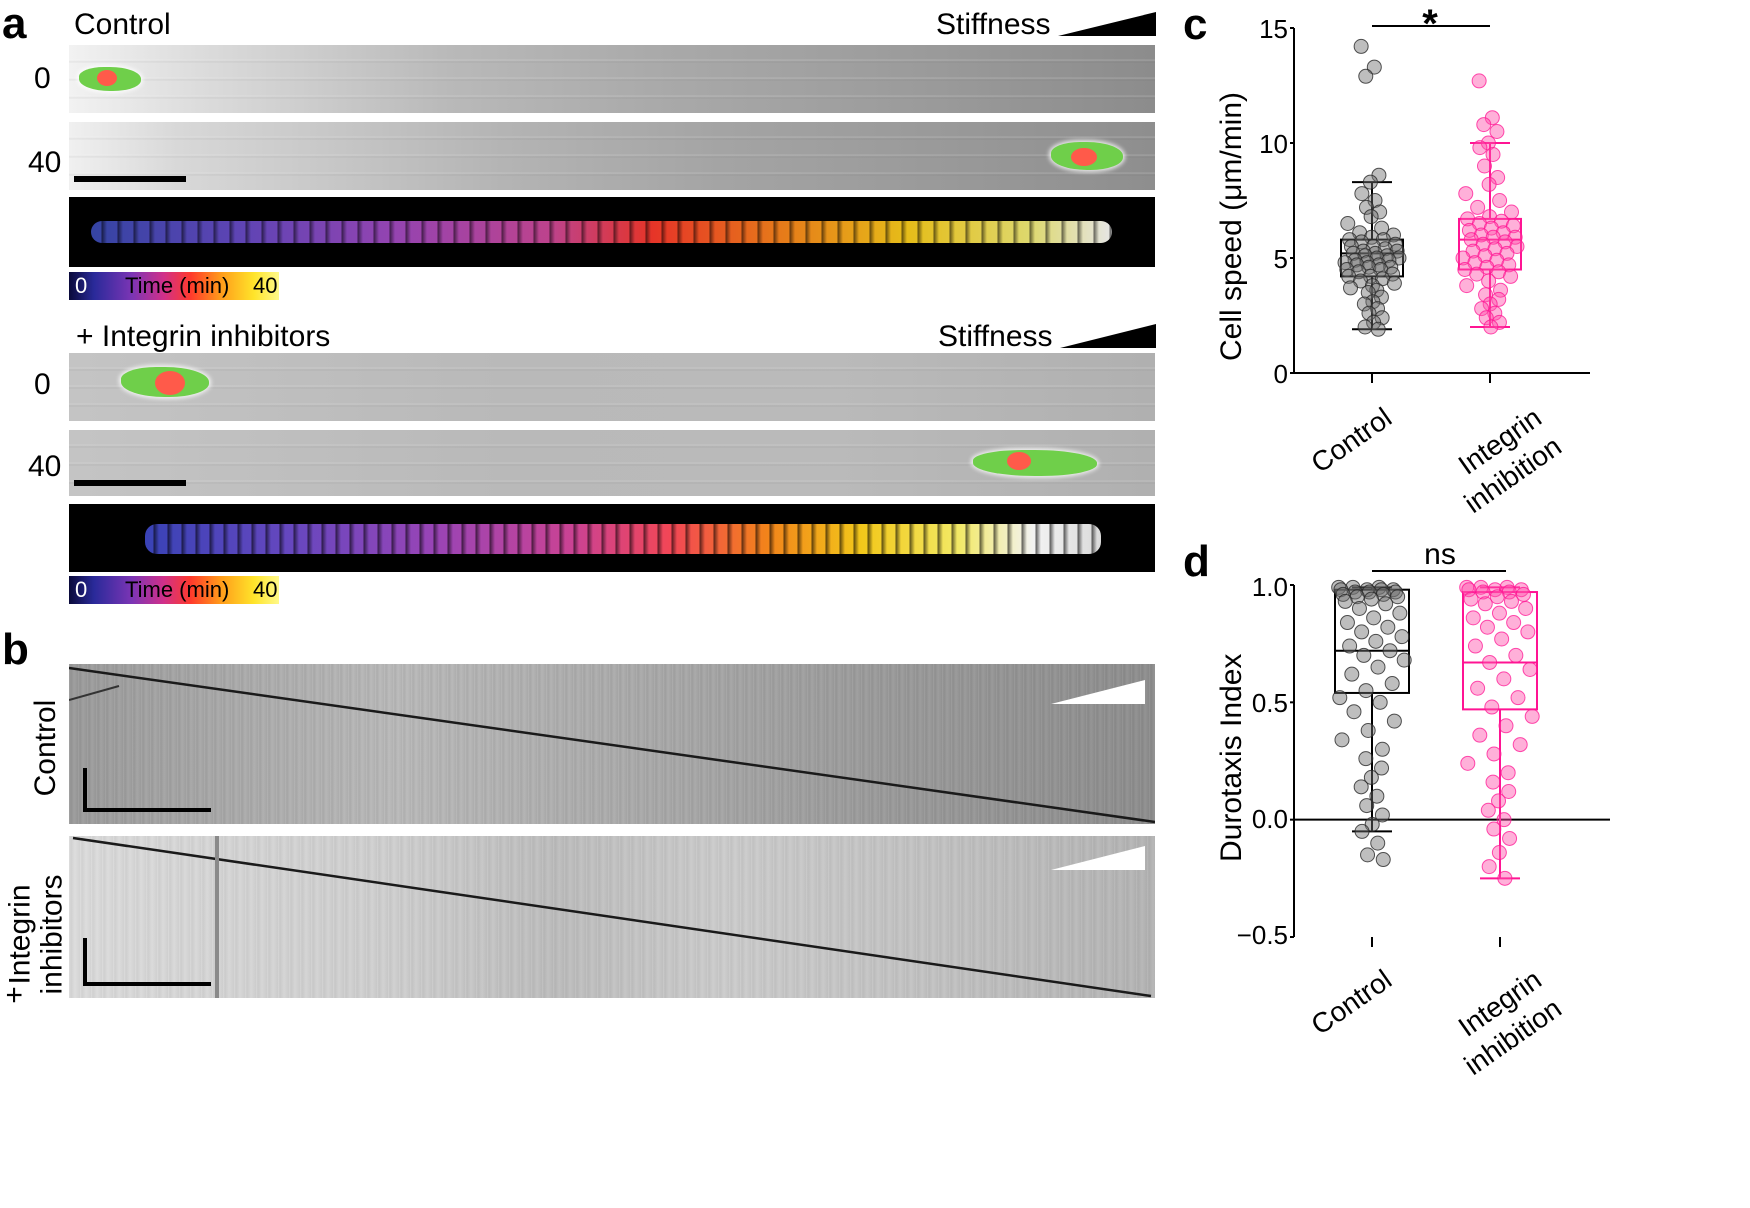 This screenshot has height=1208, width=1750. I want to click on panel-letter-d: d, so click(1196, 561).